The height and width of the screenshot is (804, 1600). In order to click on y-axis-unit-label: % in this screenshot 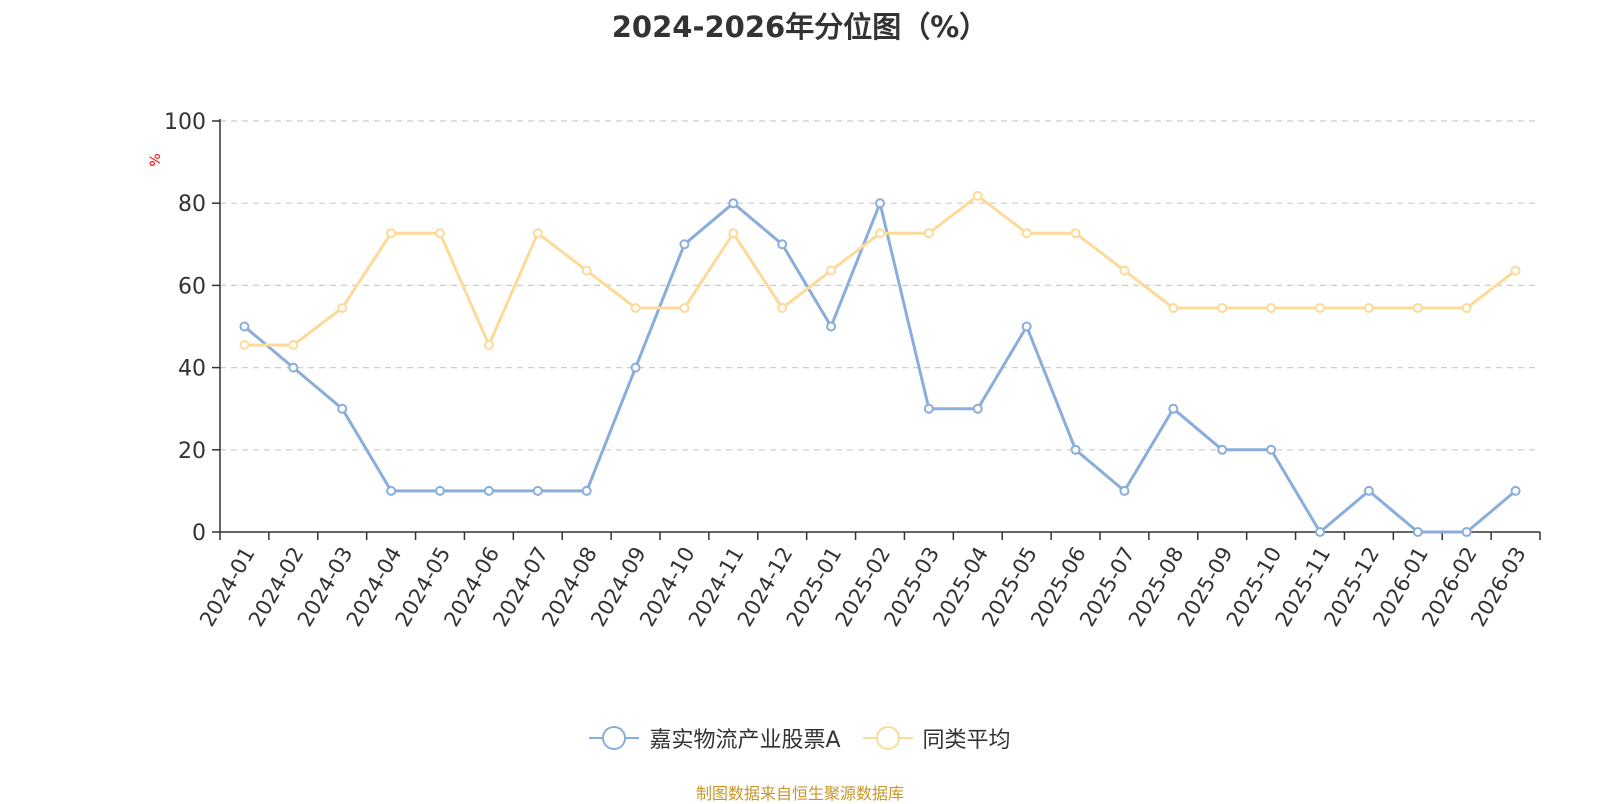, I will do `click(156, 159)`.